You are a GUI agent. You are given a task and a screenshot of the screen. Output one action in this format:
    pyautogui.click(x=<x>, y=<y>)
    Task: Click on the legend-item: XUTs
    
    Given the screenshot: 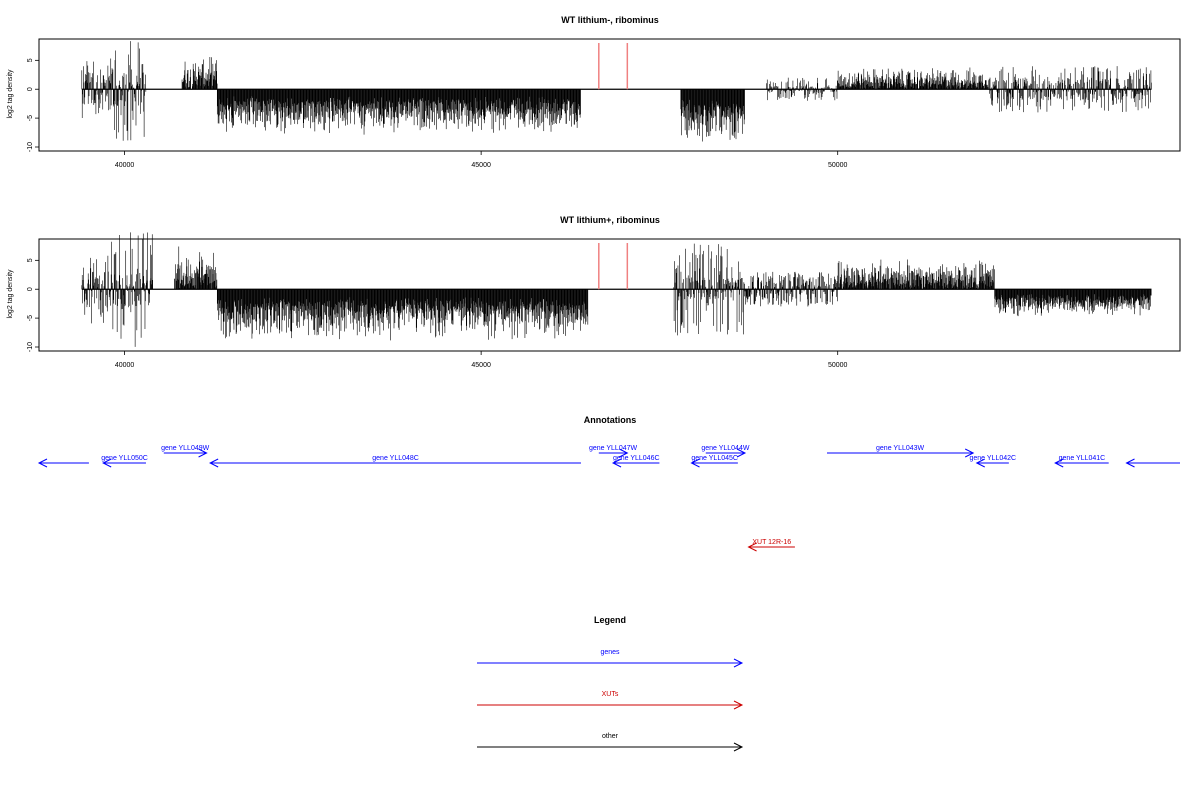 What is the action you would take?
    pyautogui.click(x=610, y=700)
    